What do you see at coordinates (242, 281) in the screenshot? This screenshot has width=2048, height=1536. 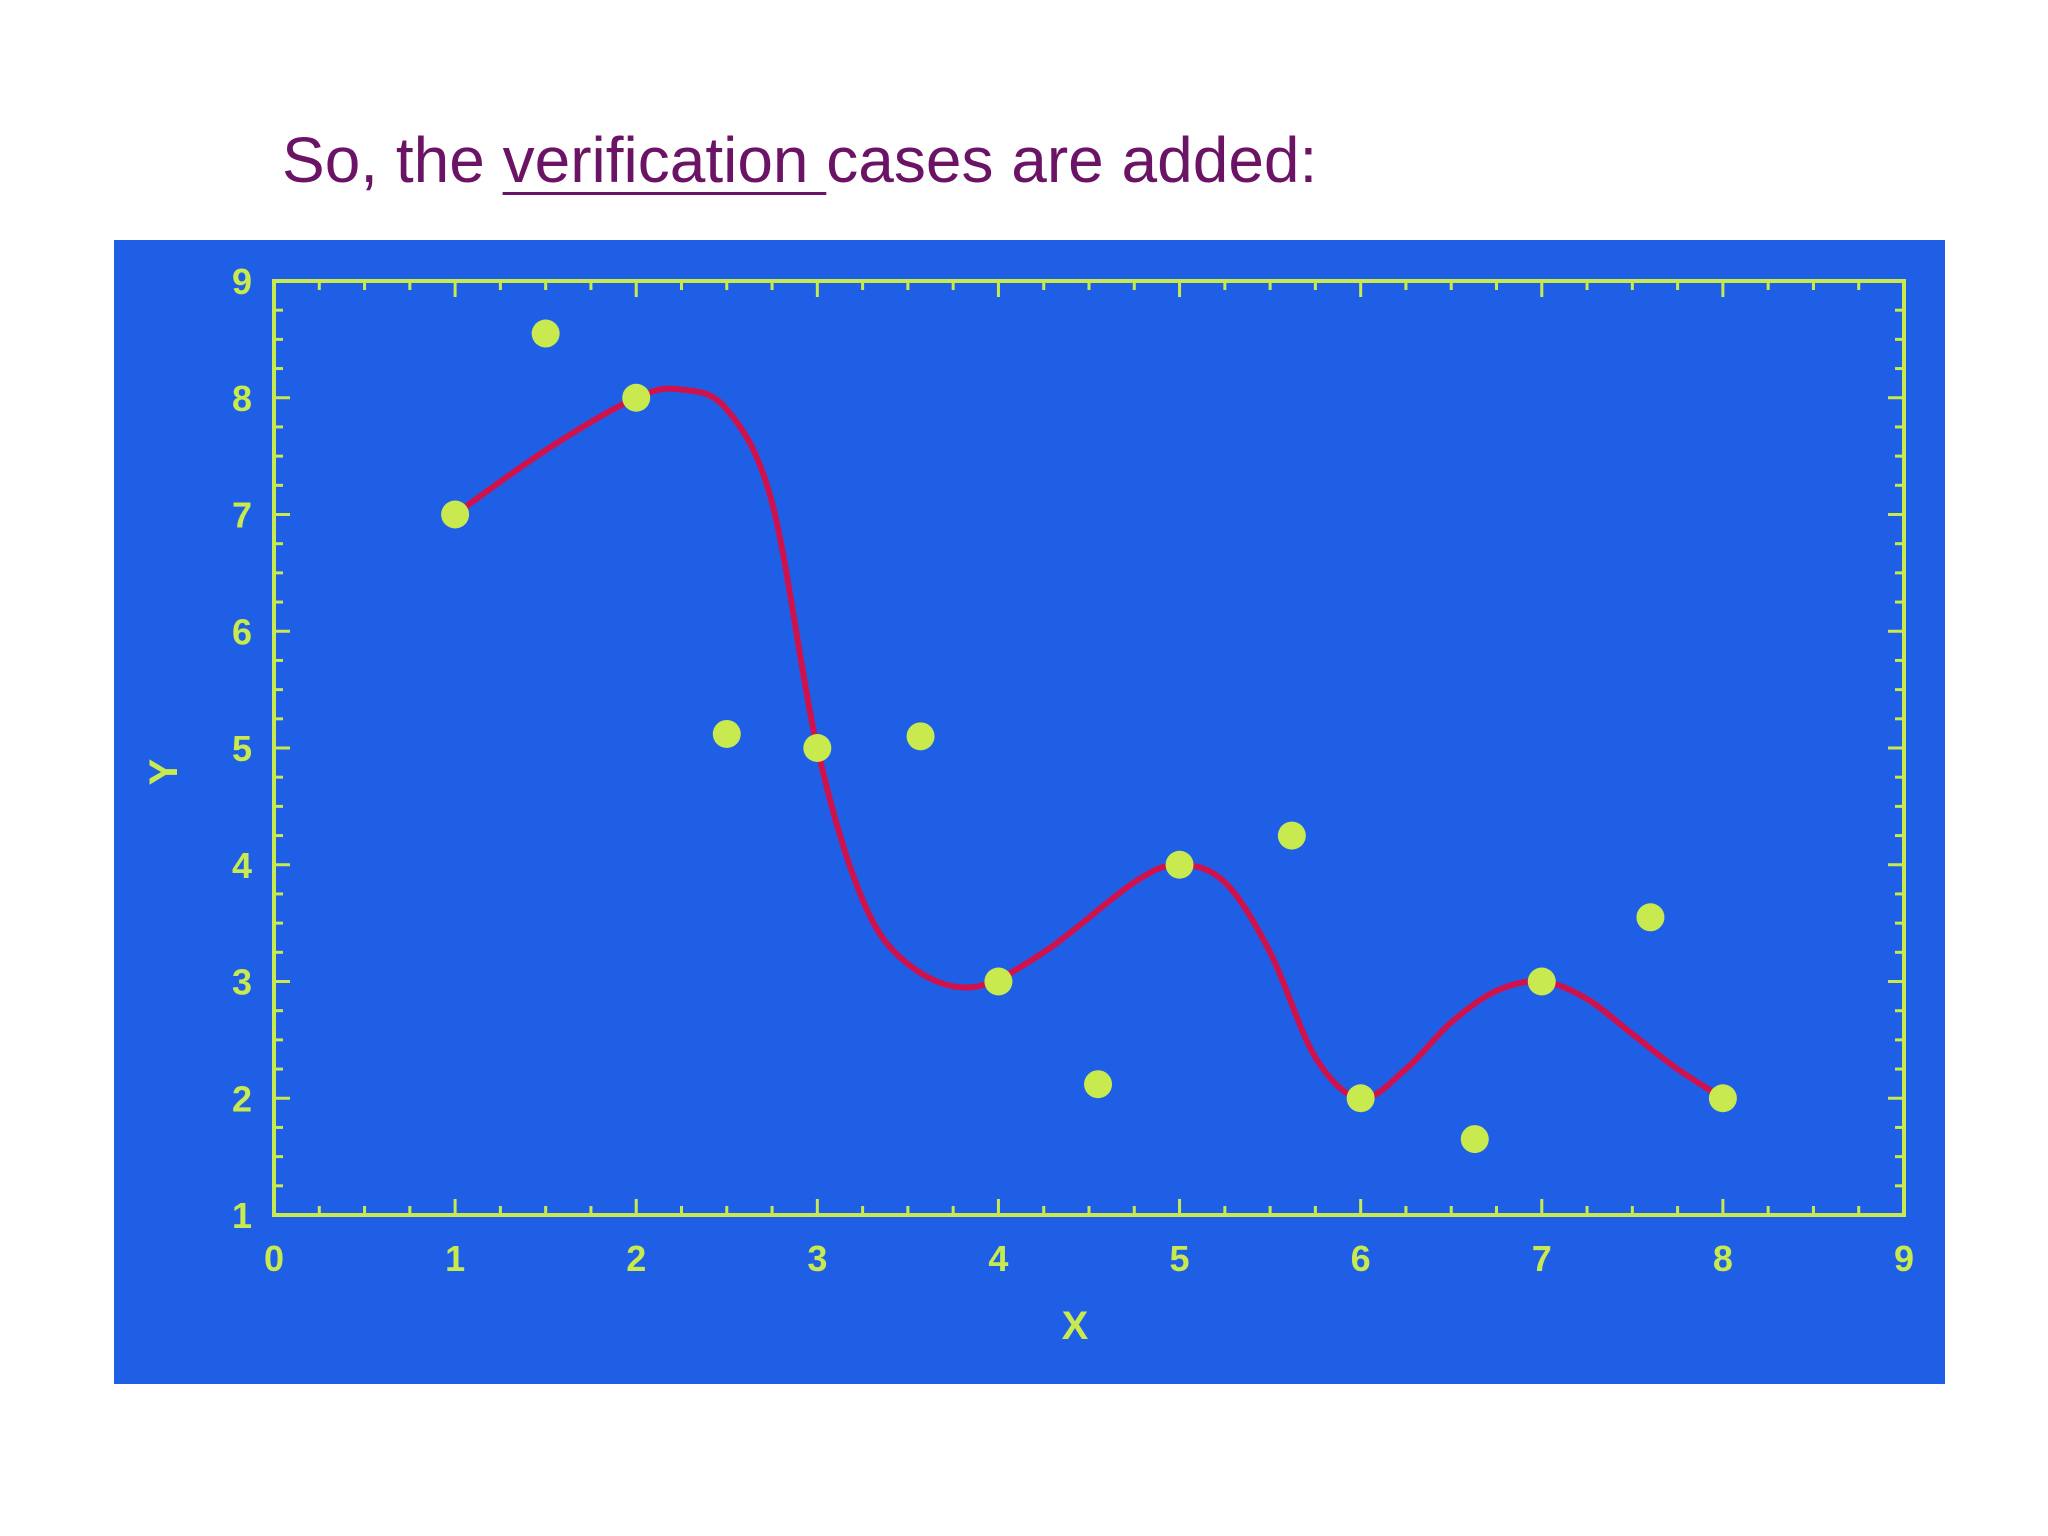 I see `y-tick-label: 9` at bounding box center [242, 281].